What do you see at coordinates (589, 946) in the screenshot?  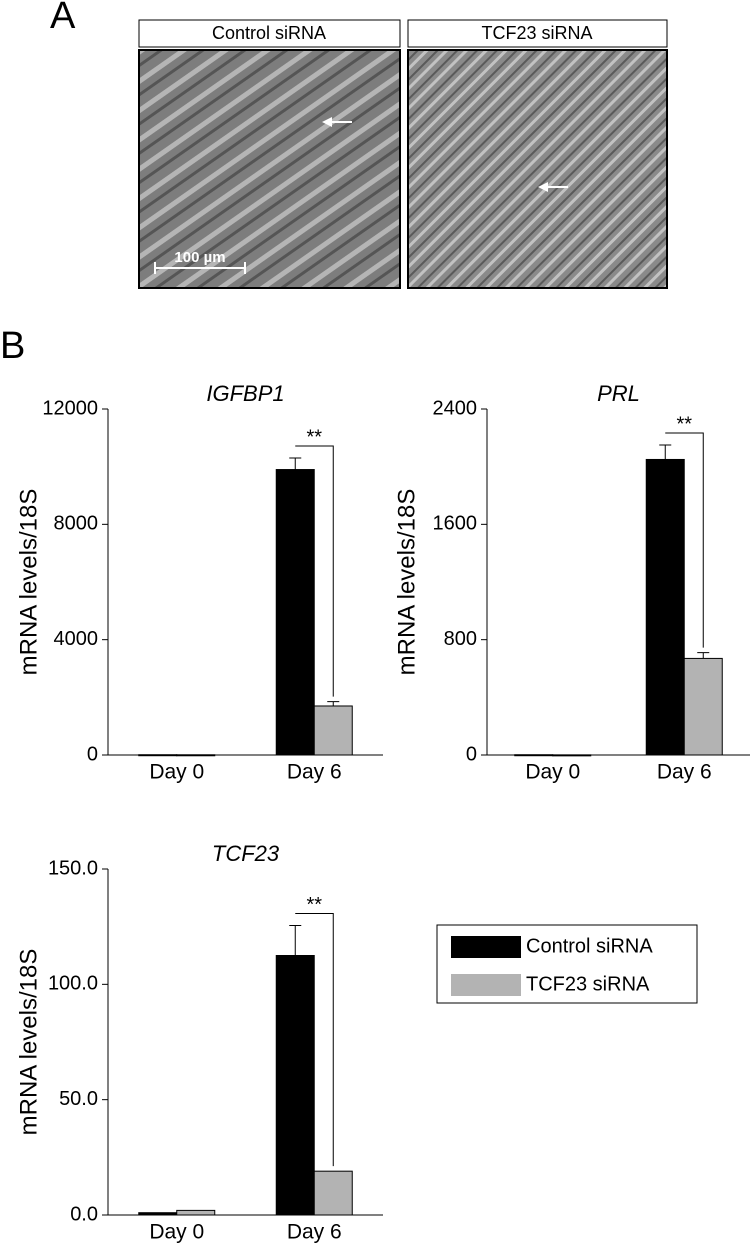 I see `legend-label: Control siRNA` at bounding box center [589, 946].